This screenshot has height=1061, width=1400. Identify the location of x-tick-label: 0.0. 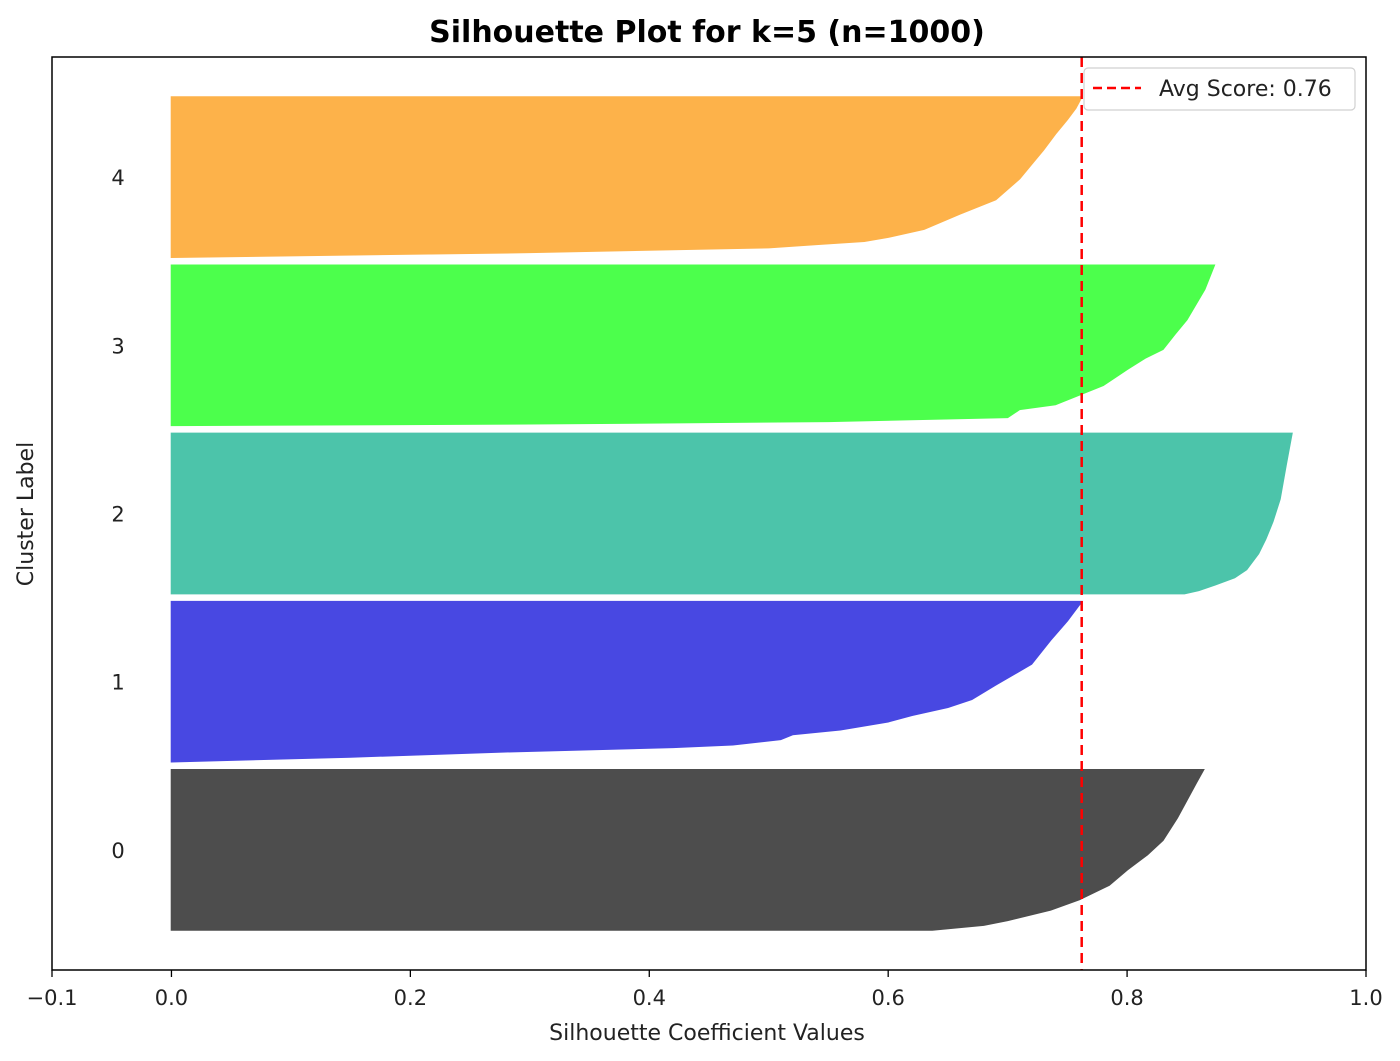
(171, 998).